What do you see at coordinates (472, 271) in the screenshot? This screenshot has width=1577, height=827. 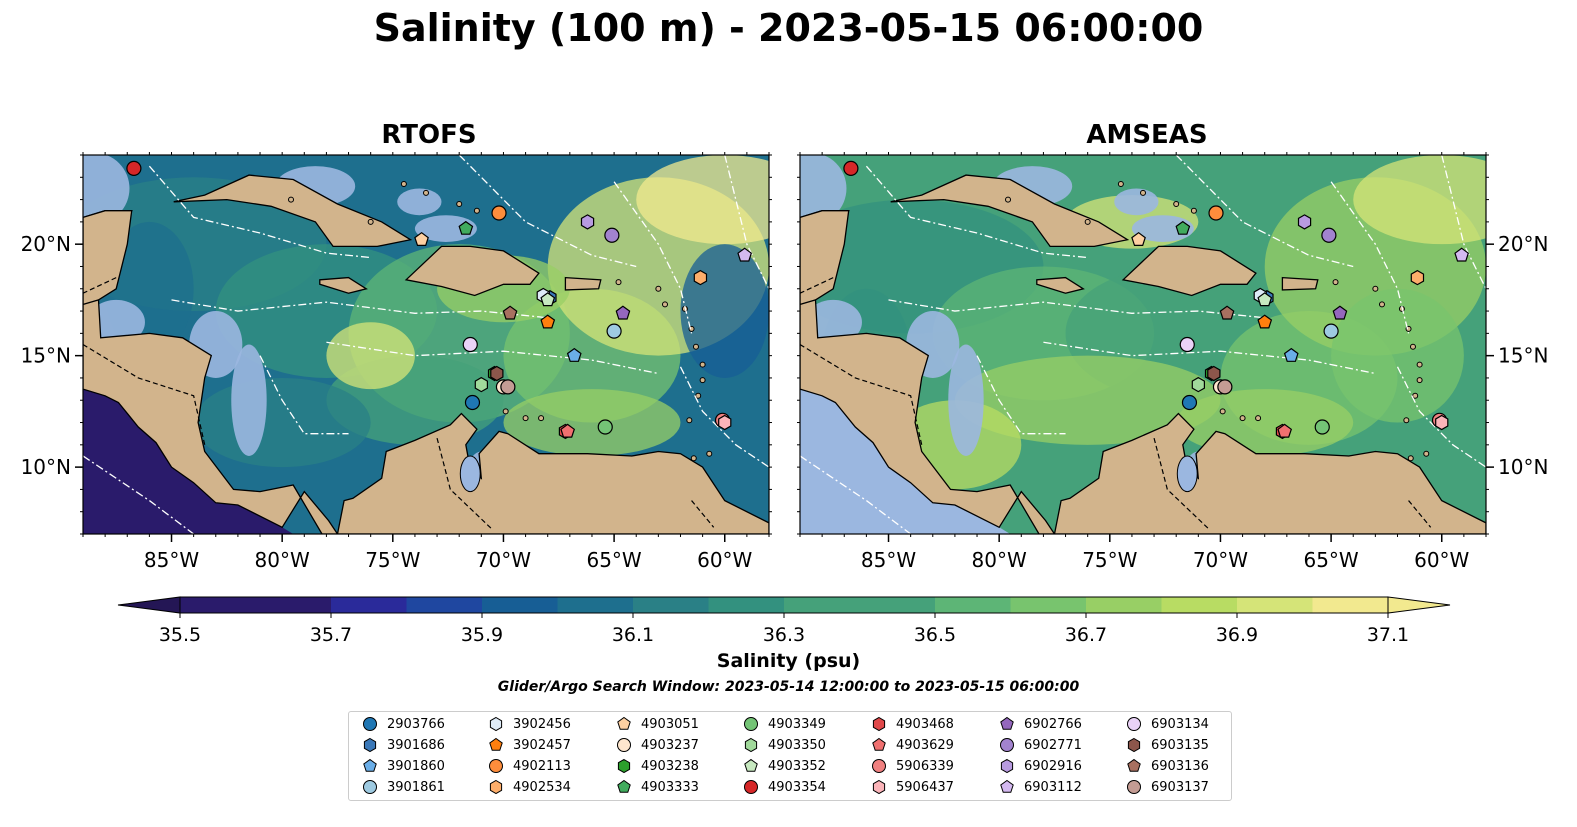 I see `land-hispaniola` at bounding box center [472, 271].